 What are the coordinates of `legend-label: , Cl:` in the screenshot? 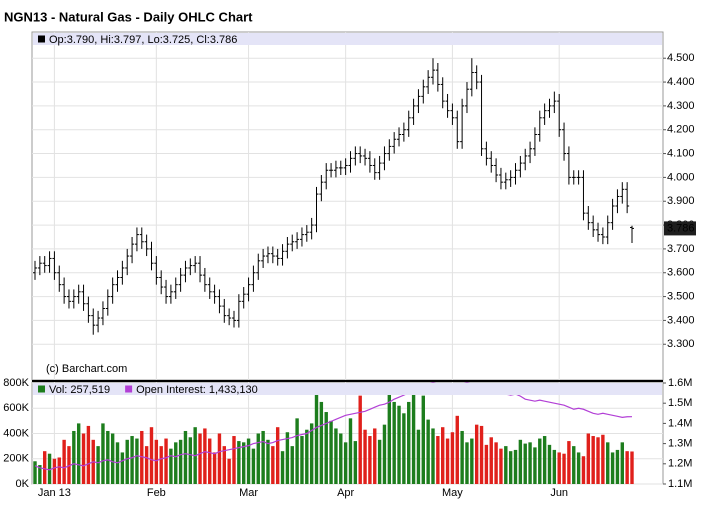 It's located at (200, 40).